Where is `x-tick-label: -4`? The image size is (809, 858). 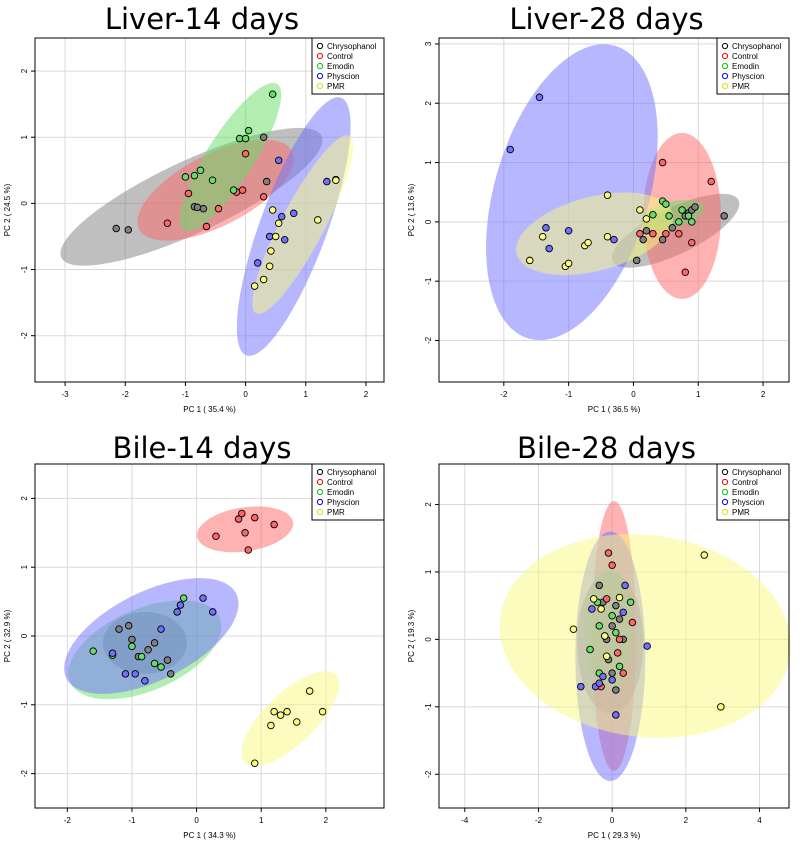 x-tick-label: -4 is located at coordinates (465, 820).